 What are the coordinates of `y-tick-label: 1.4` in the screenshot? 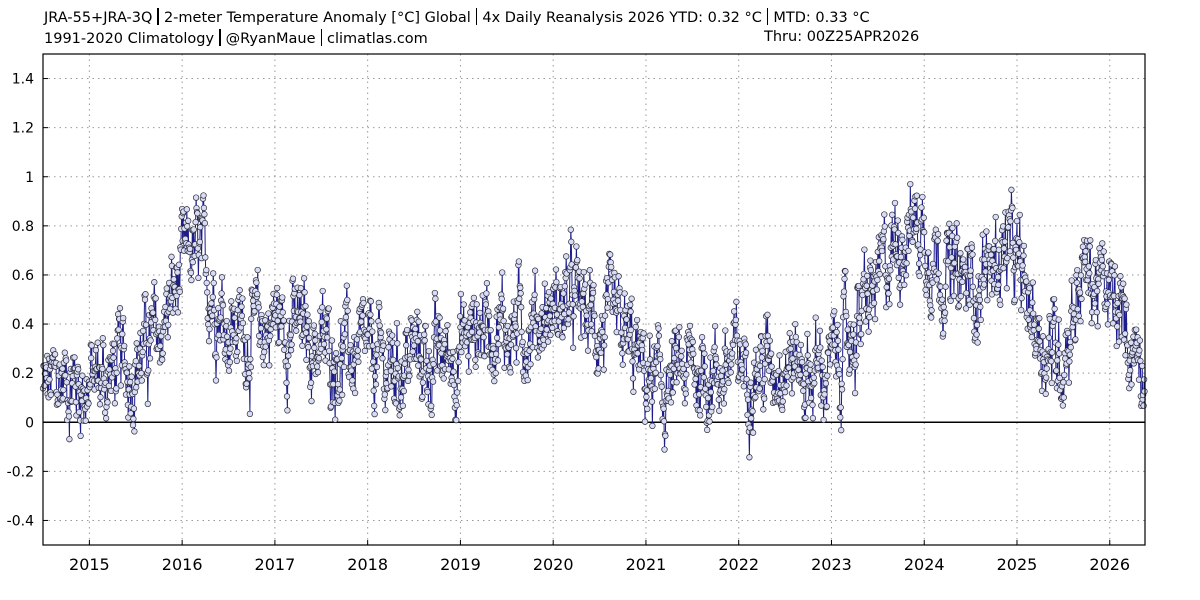 It's located at (23, 80).